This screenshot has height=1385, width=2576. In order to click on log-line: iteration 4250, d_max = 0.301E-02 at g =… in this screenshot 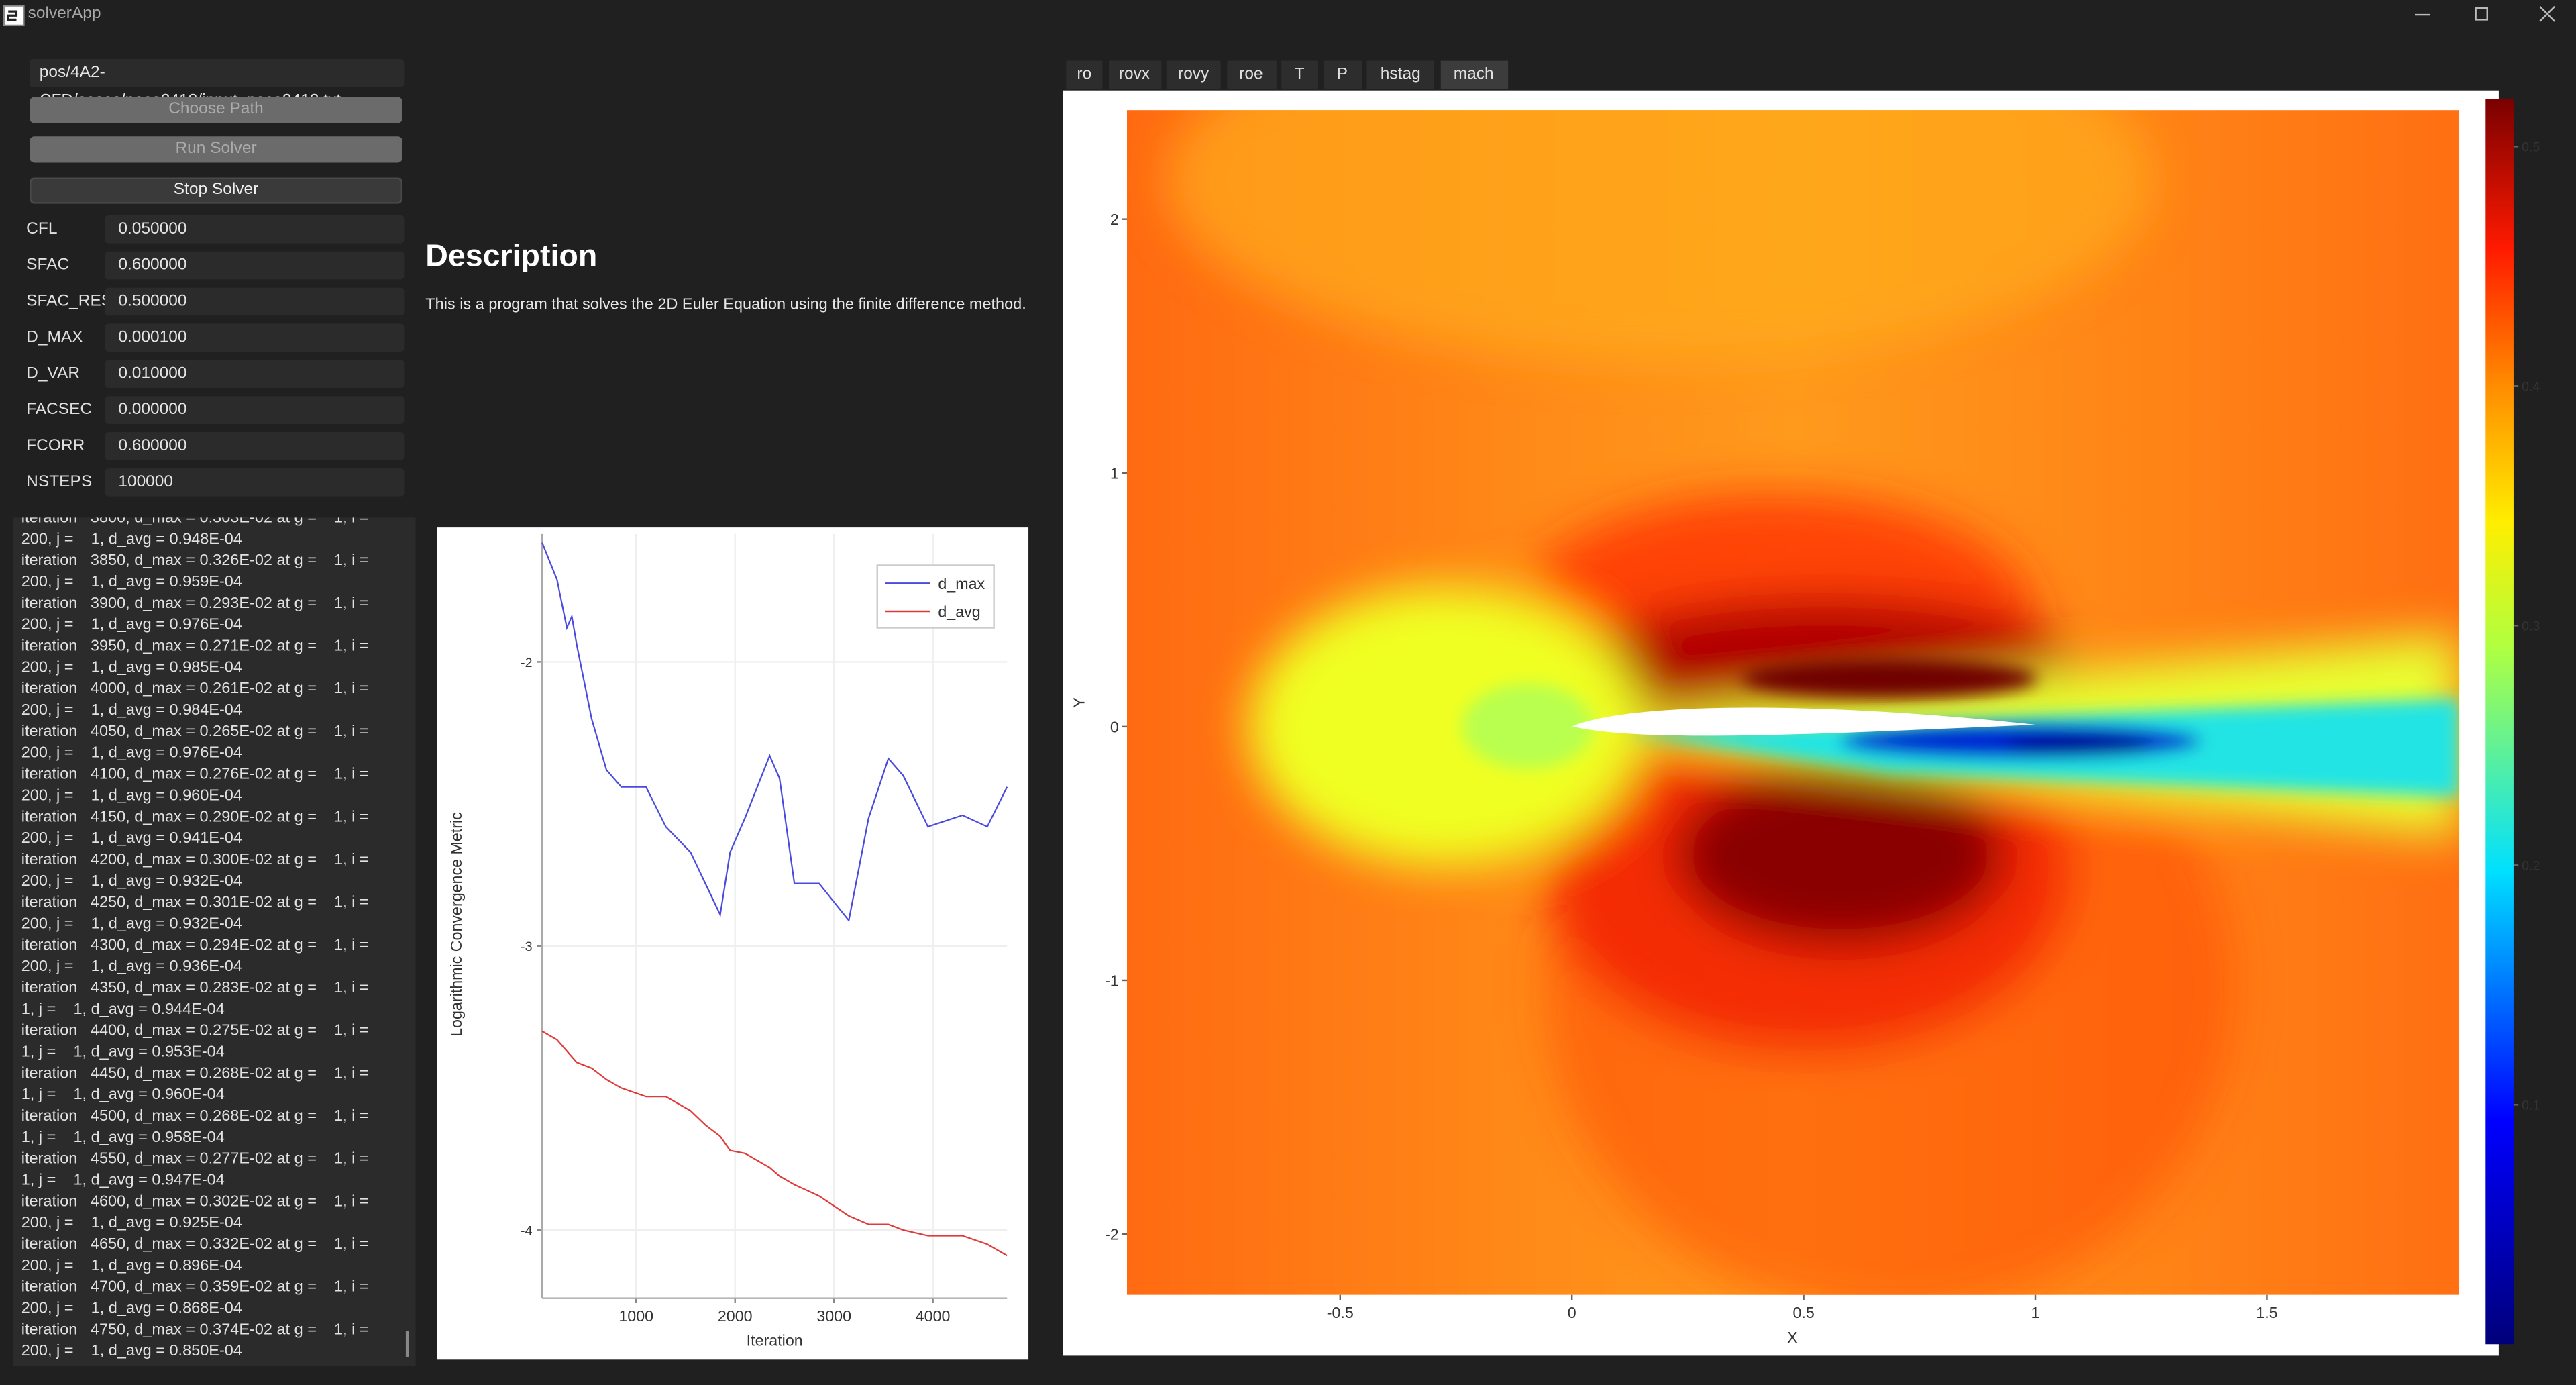, I will do `click(197, 914)`.